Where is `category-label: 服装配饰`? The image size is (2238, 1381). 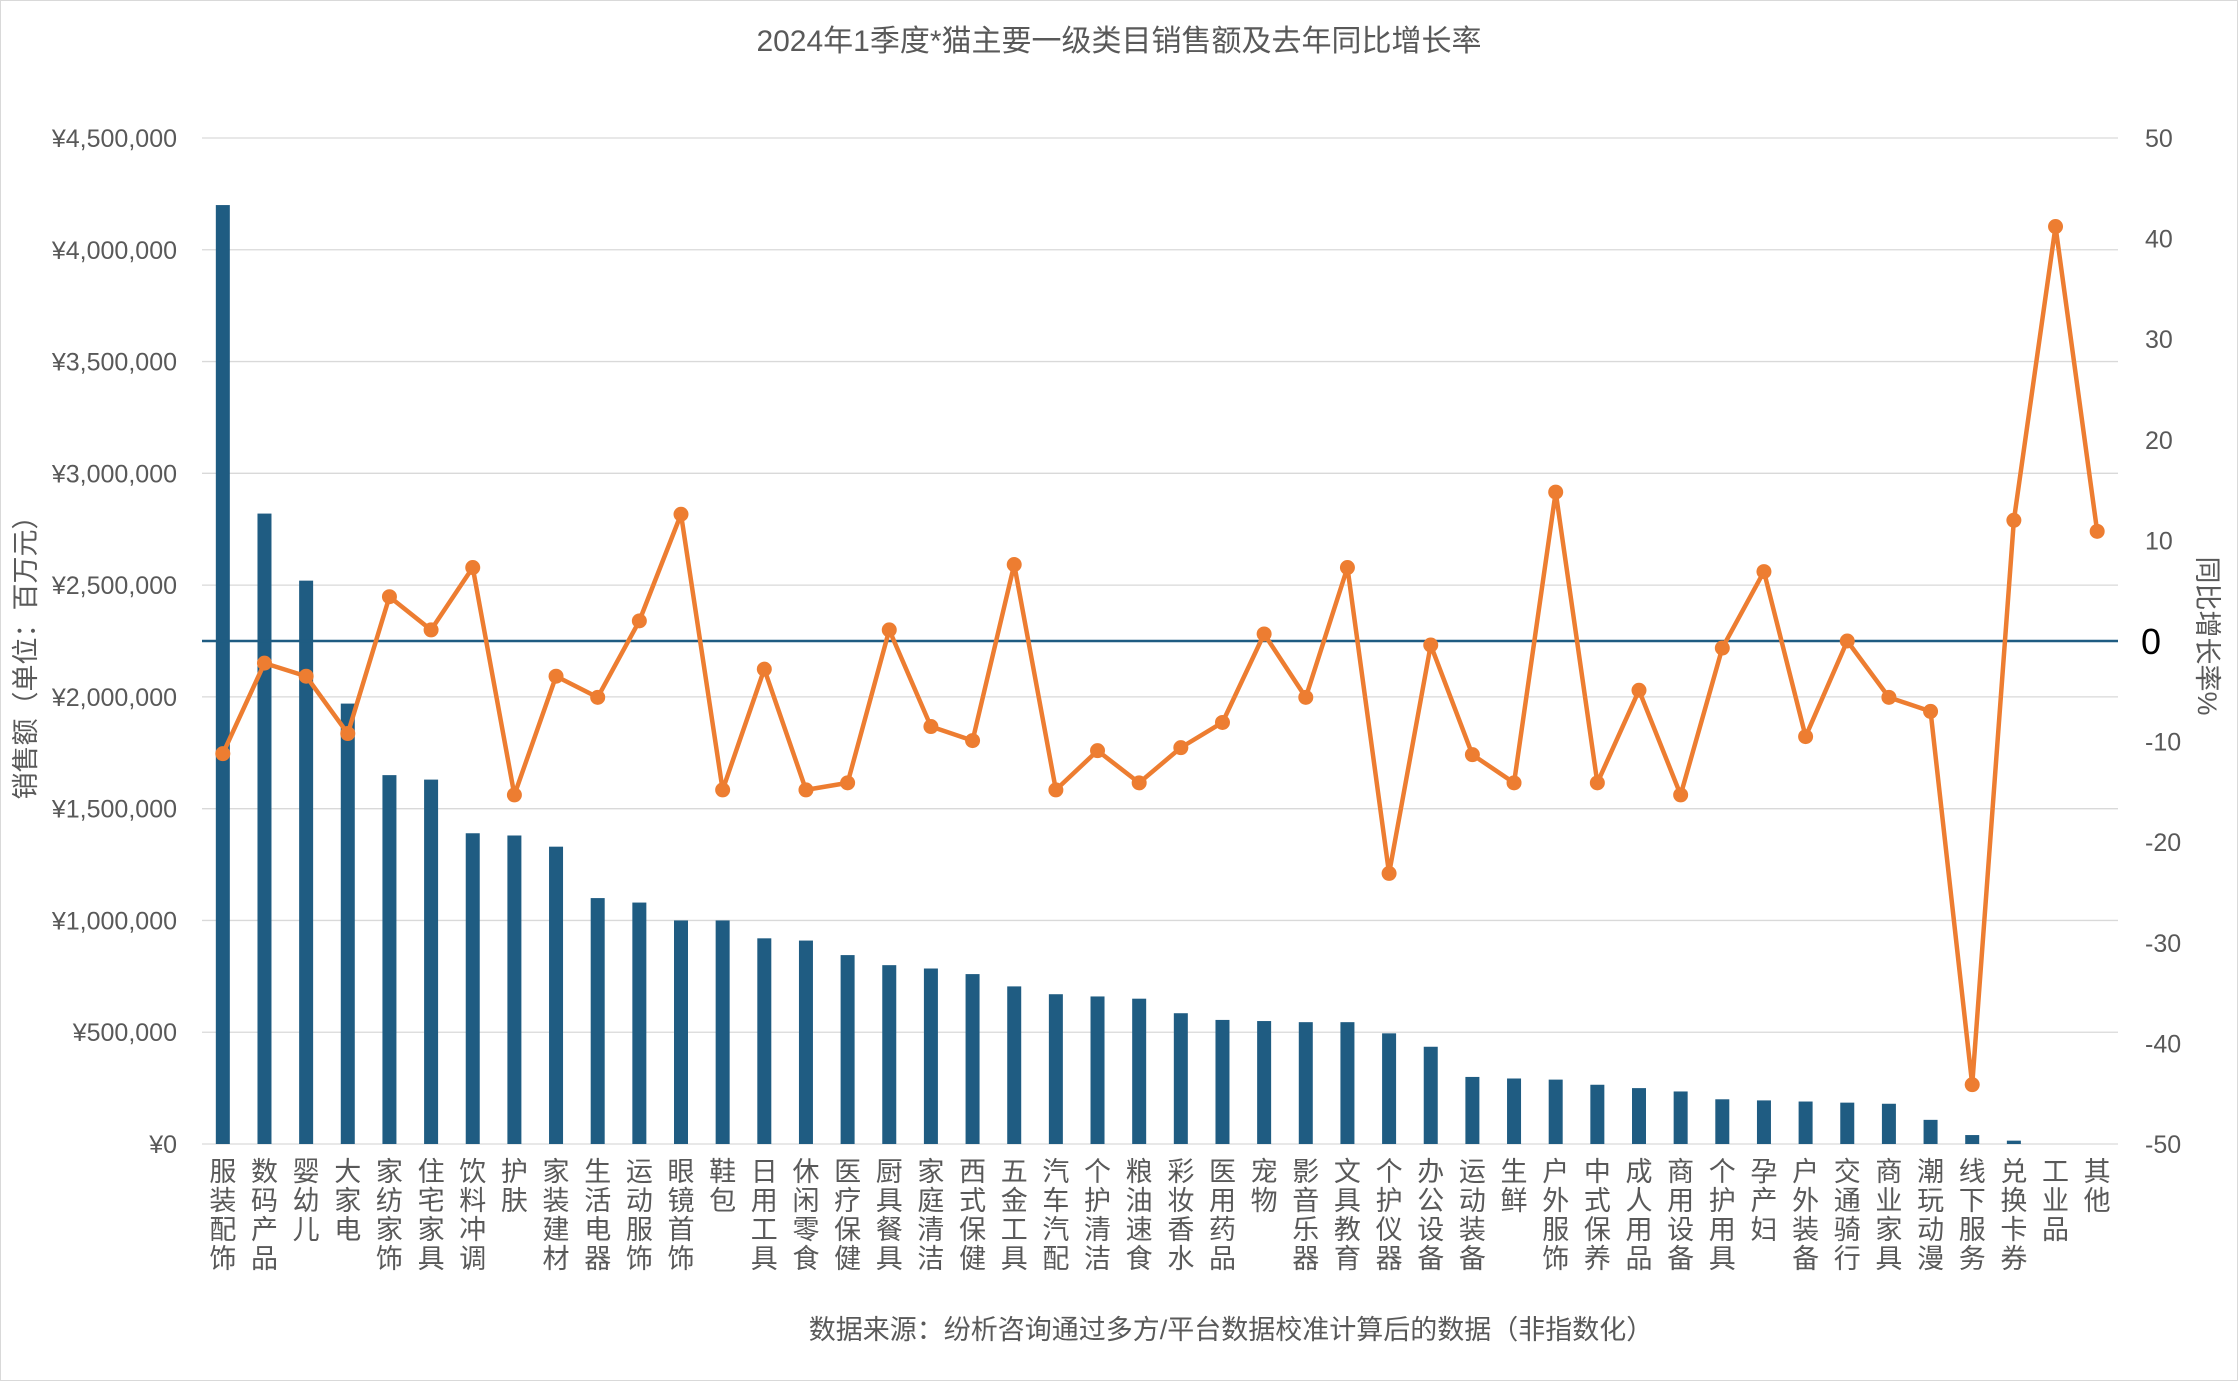
category-label: 服装配饰 is located at coordinates (222, 1215).